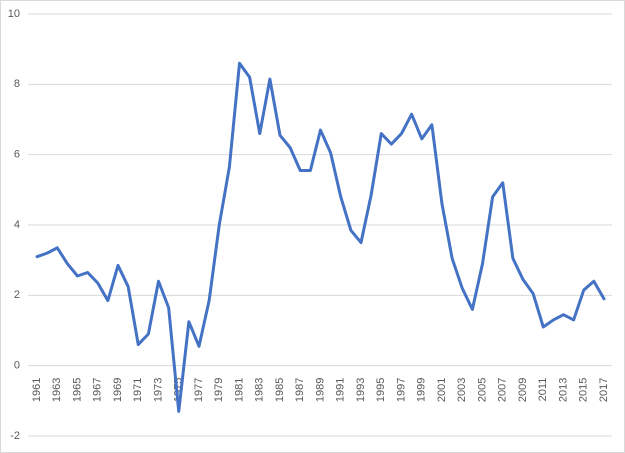 Image resolution: width=625 pixels, height=453 pixels. What do you see at coordinates (503, 390) in the screenshot?
I see `x-tick-label: 2007` at bounding box center [503, 390].